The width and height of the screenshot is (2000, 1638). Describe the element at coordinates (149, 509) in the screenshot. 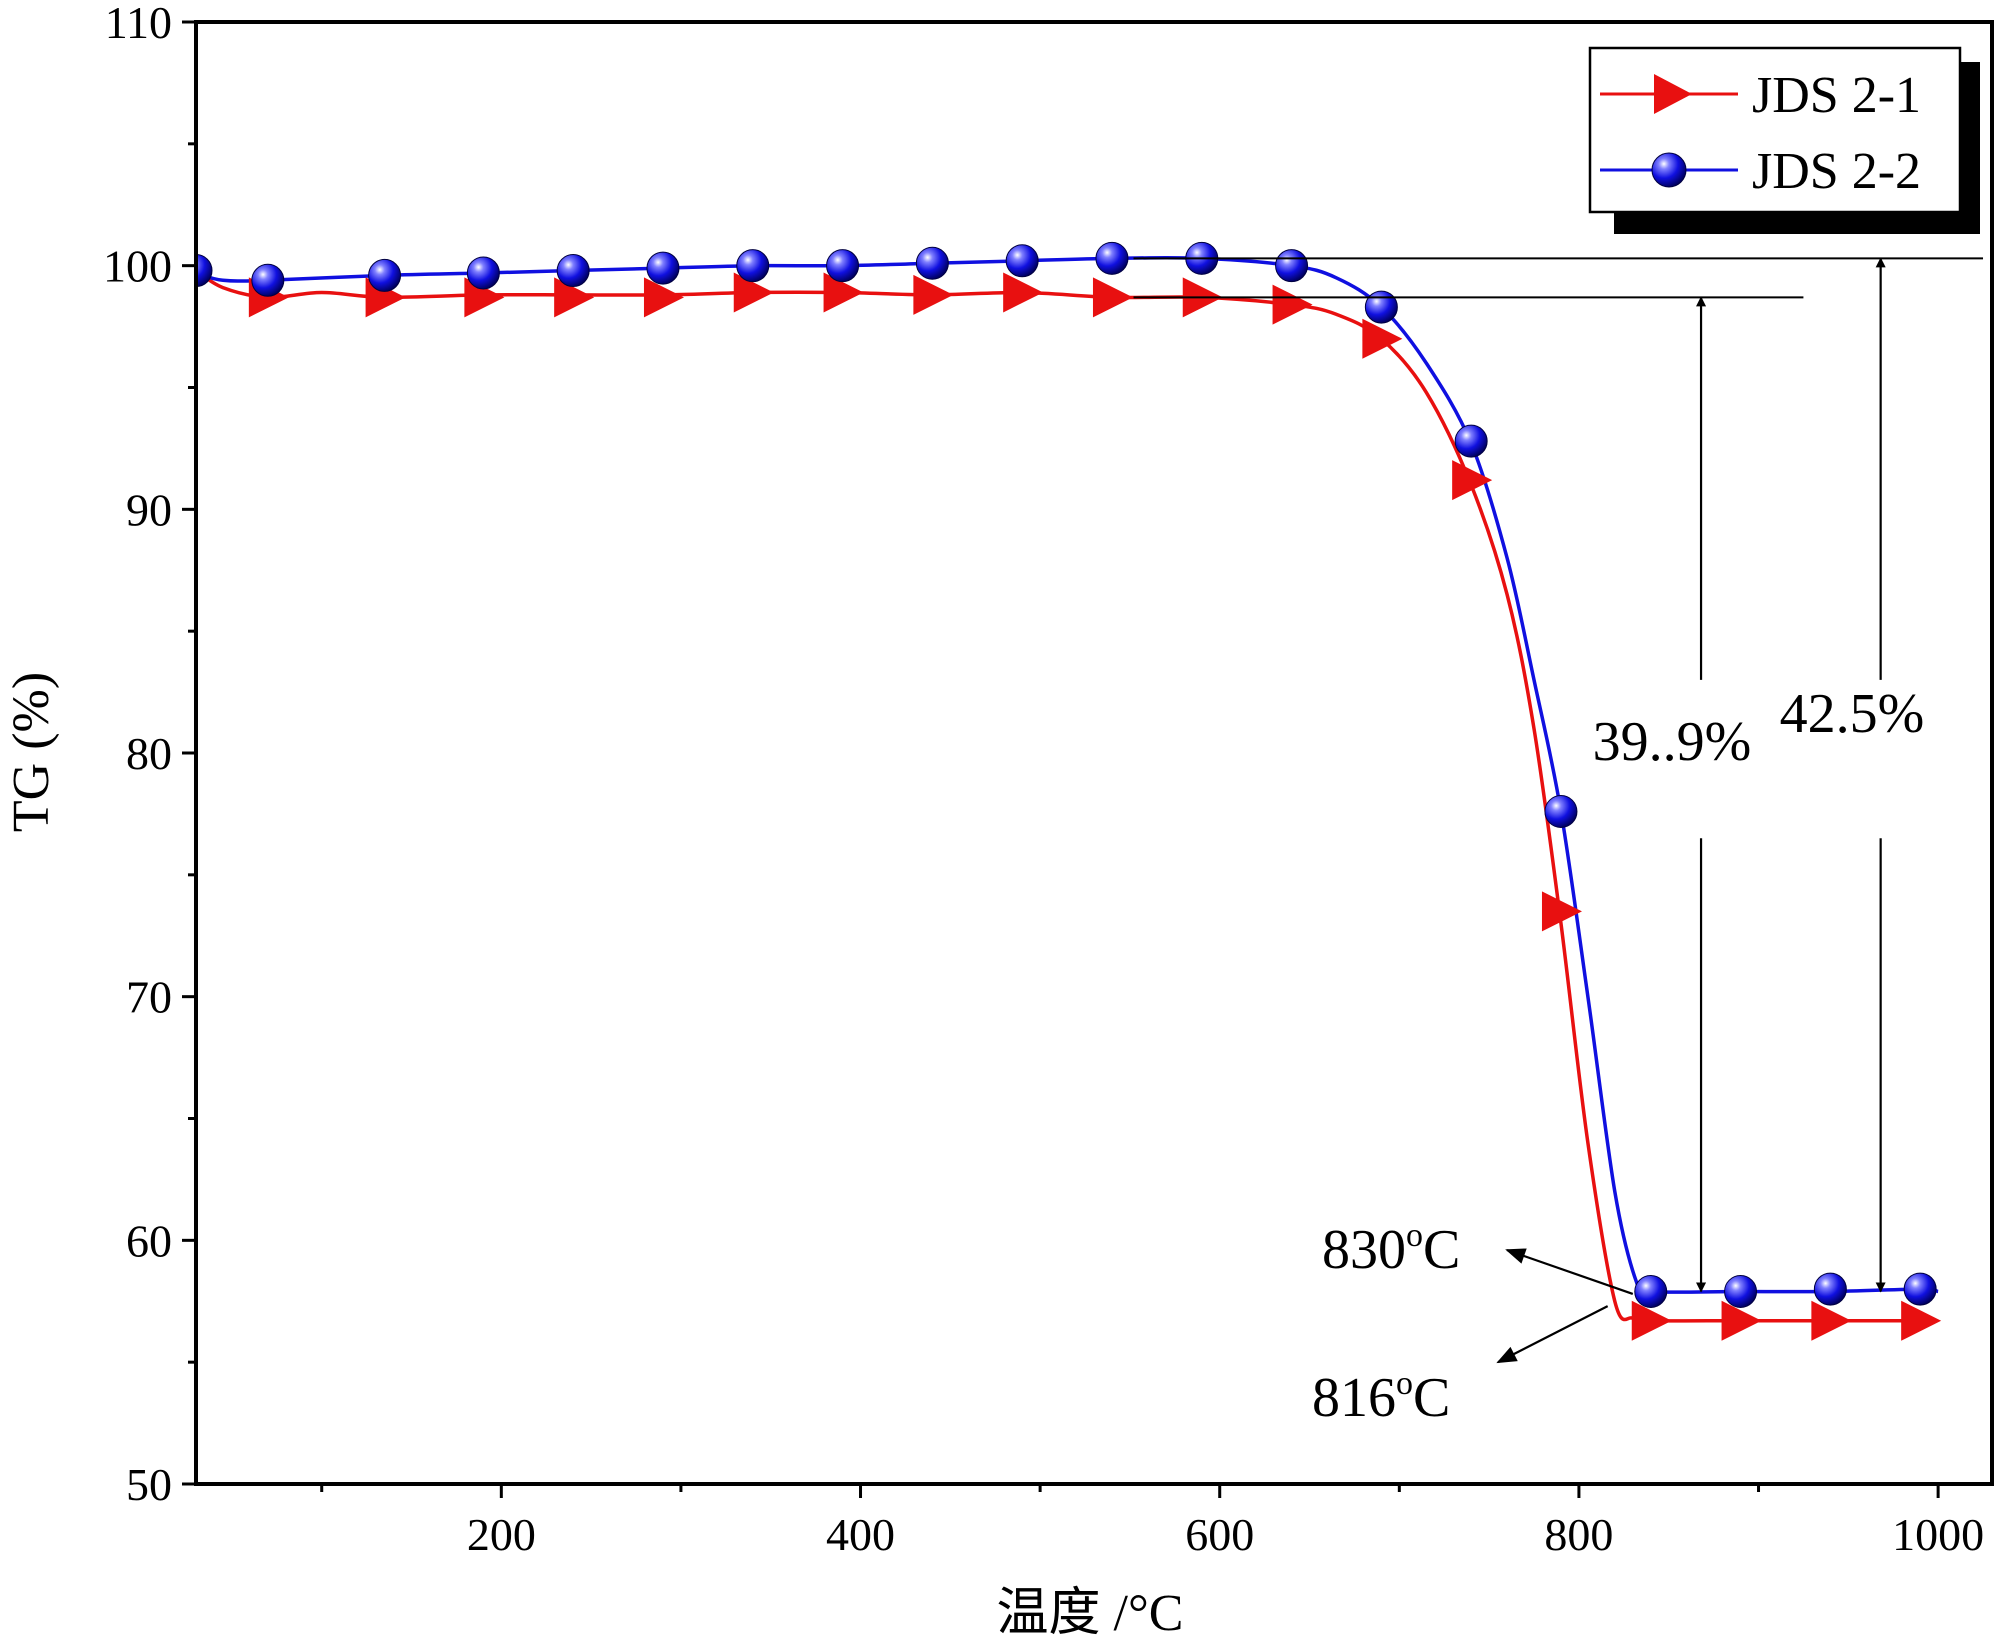

I see `y-tick-label: 90` at that location.